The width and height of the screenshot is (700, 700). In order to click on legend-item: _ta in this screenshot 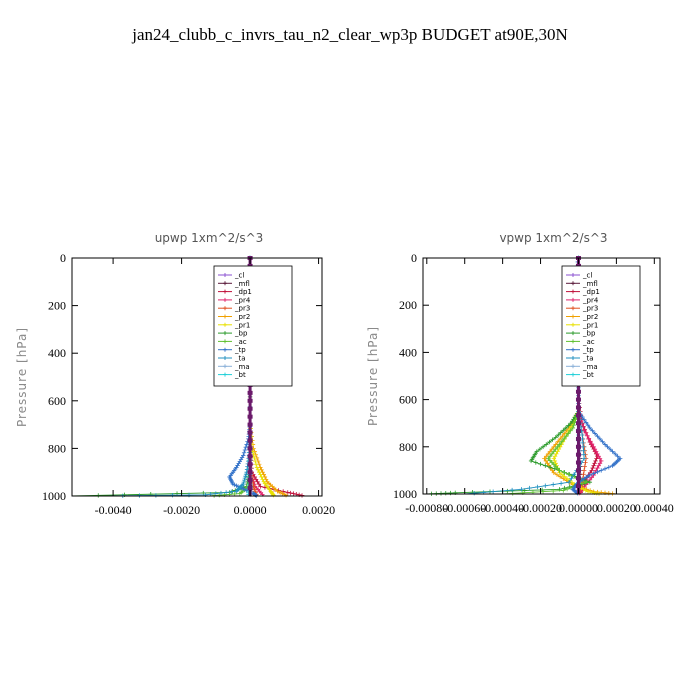, I will do `click(580, 359)`.